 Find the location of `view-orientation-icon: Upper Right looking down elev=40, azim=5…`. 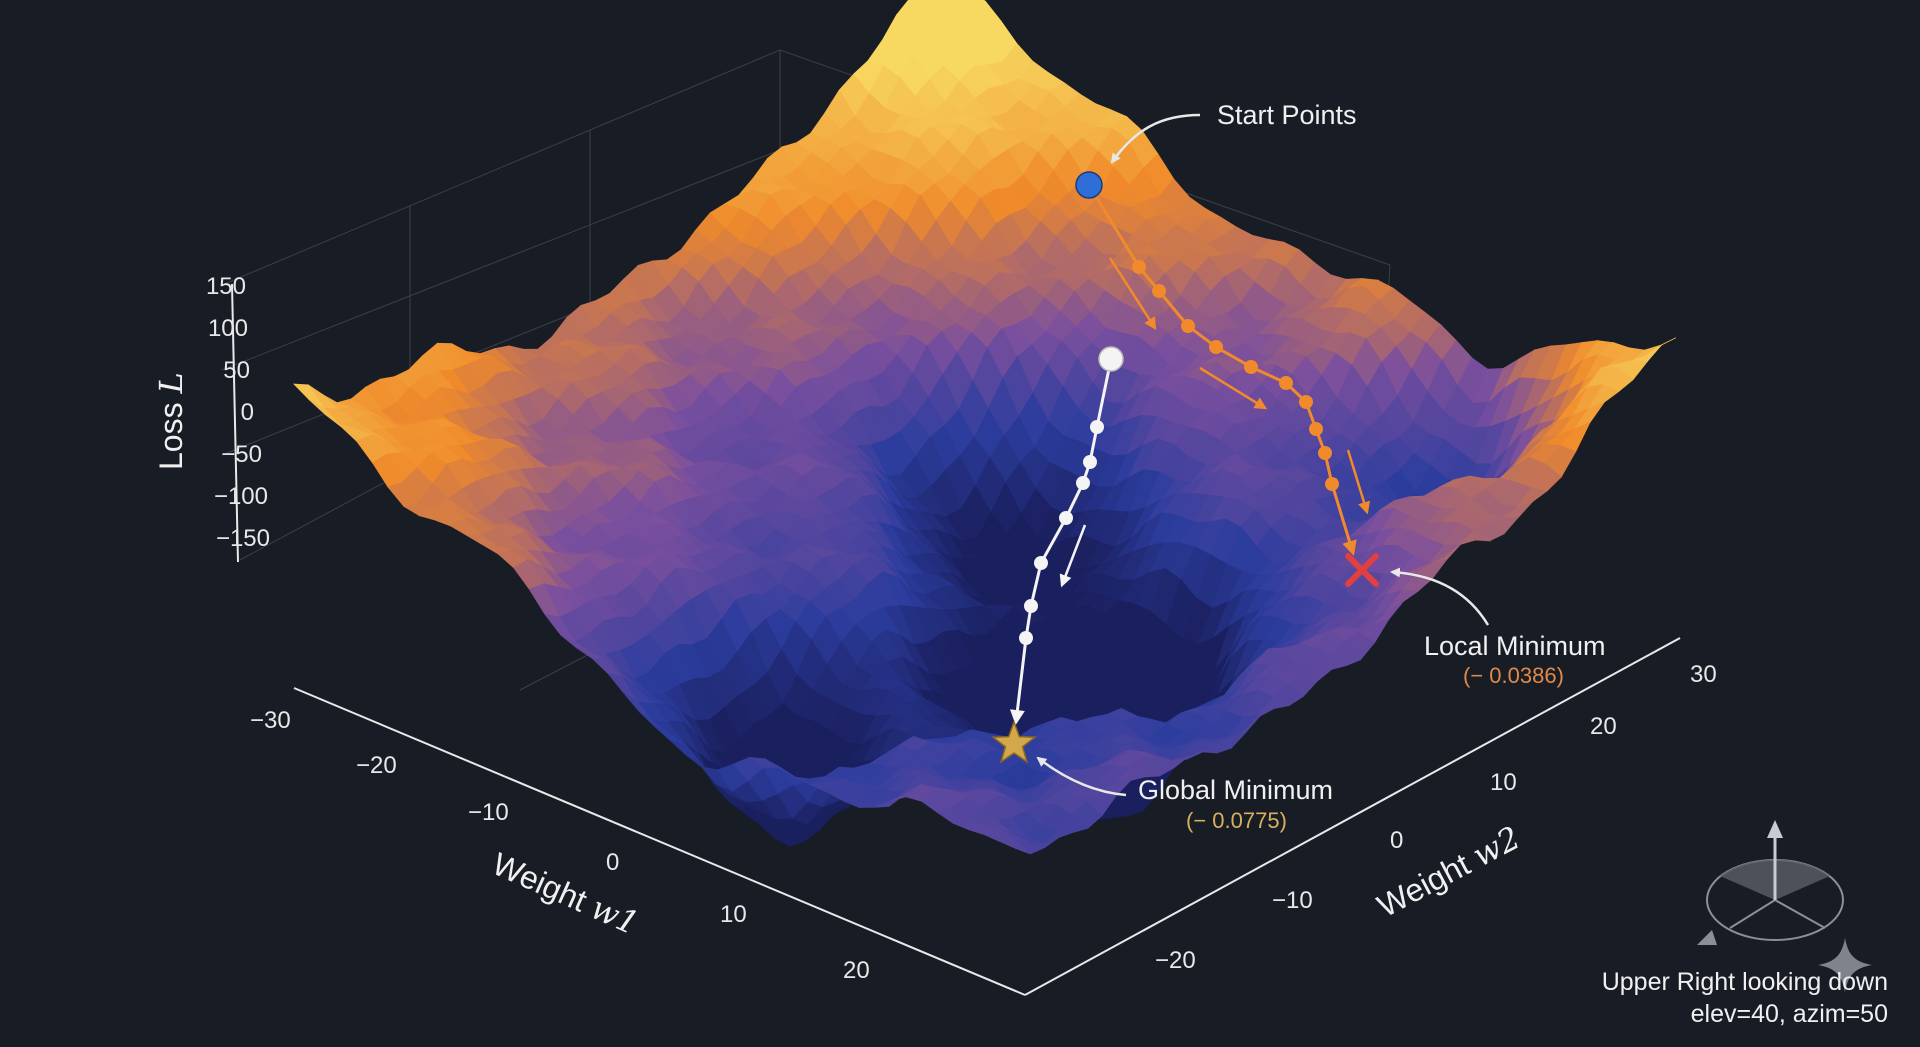

view-orientation-icon: Upper Right looking down elev=40, azim=5… is located at coordinates (1745, 924).